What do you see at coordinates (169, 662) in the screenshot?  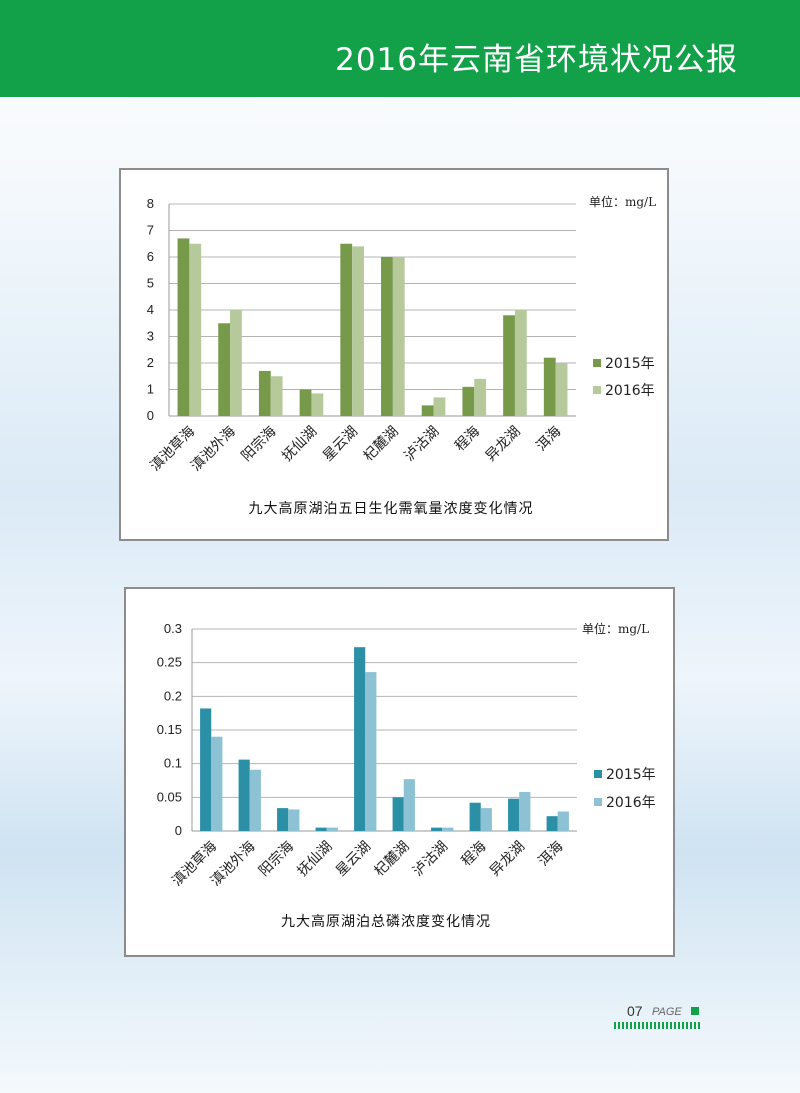 I see `y-tick-label: 0.25` at bounding box center [169, 662].